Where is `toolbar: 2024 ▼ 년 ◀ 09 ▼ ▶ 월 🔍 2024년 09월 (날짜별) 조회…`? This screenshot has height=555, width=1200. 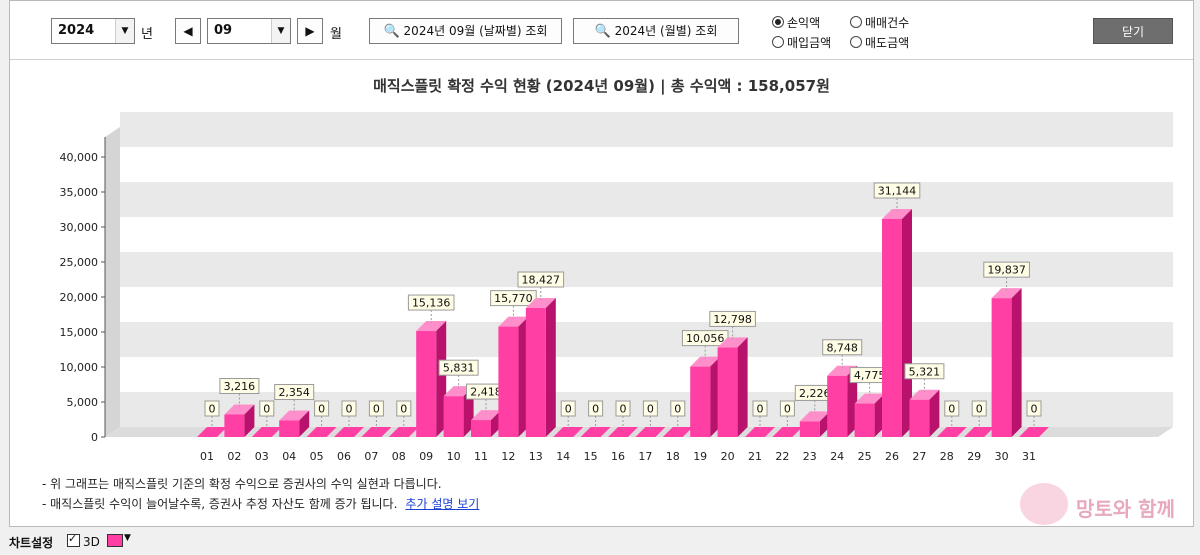
toolbar: 2024 ▼ 년 ◀ 09 ▼ ▶ 월 🔍 2024년 09월 (날짜별) 조회… is located at coordinates (601, 30).